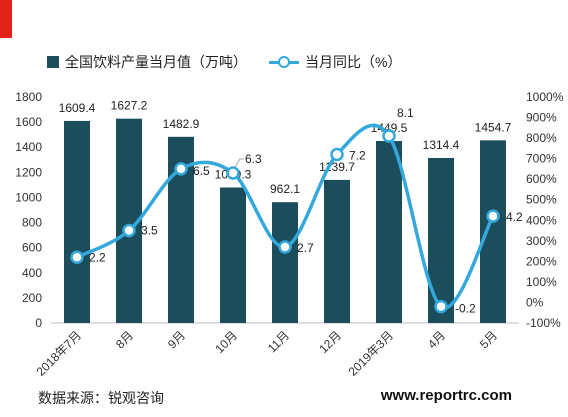 Image resolution: width=568 pixels, height=417 pixels. I want to click on bar-value-label: 1449.5, so click(389, 128).